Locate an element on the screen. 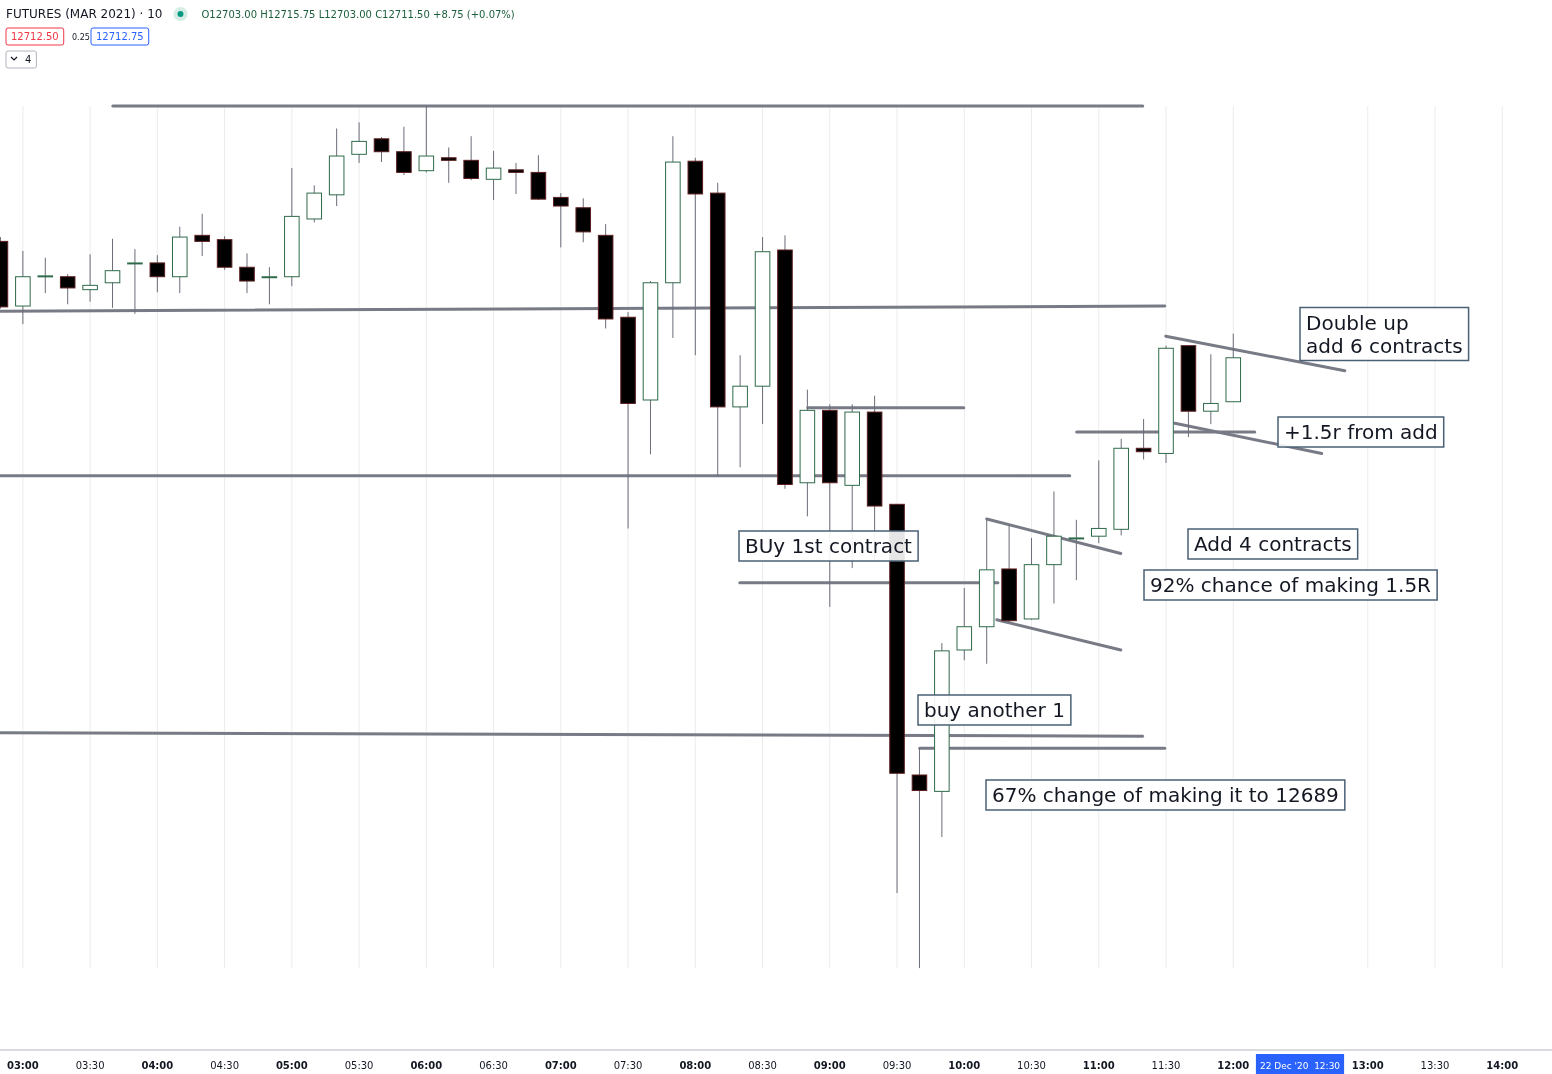 The height and width of the screenshot is (1074, 1552). annotation: Double up add 6 contracts is located at coordinates (1384, 334).